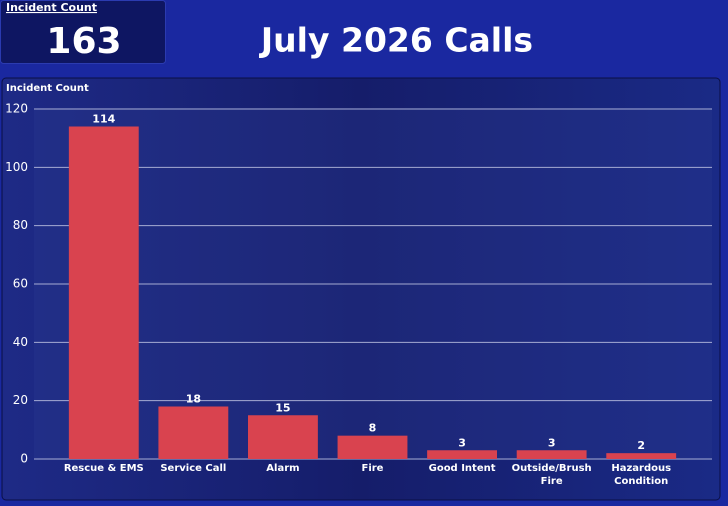  I want to click on kpi-card, so click(83, 32).